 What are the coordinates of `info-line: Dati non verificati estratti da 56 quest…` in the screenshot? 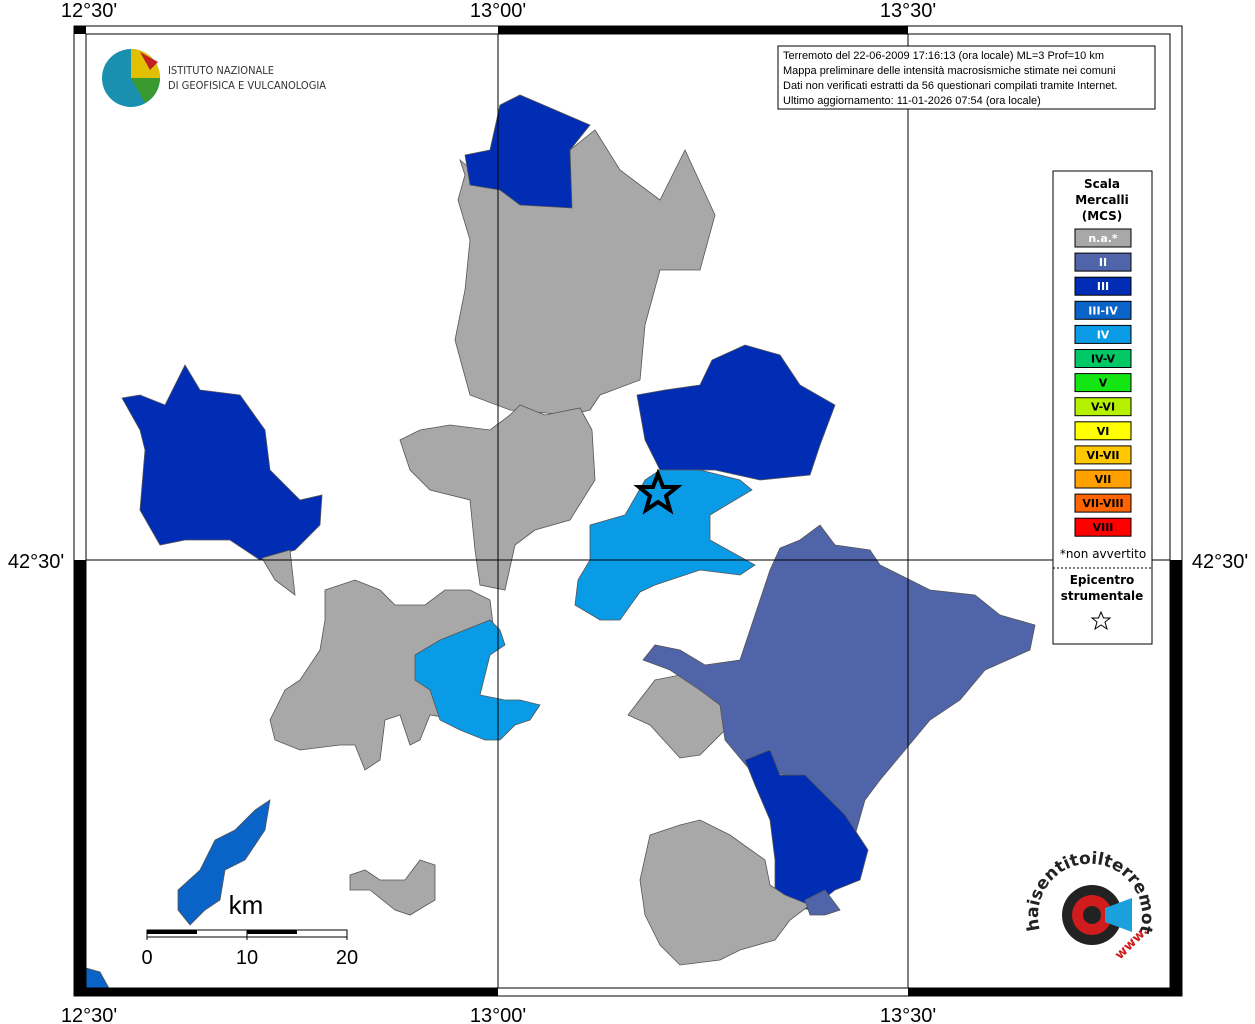 It's located at (950, 86).